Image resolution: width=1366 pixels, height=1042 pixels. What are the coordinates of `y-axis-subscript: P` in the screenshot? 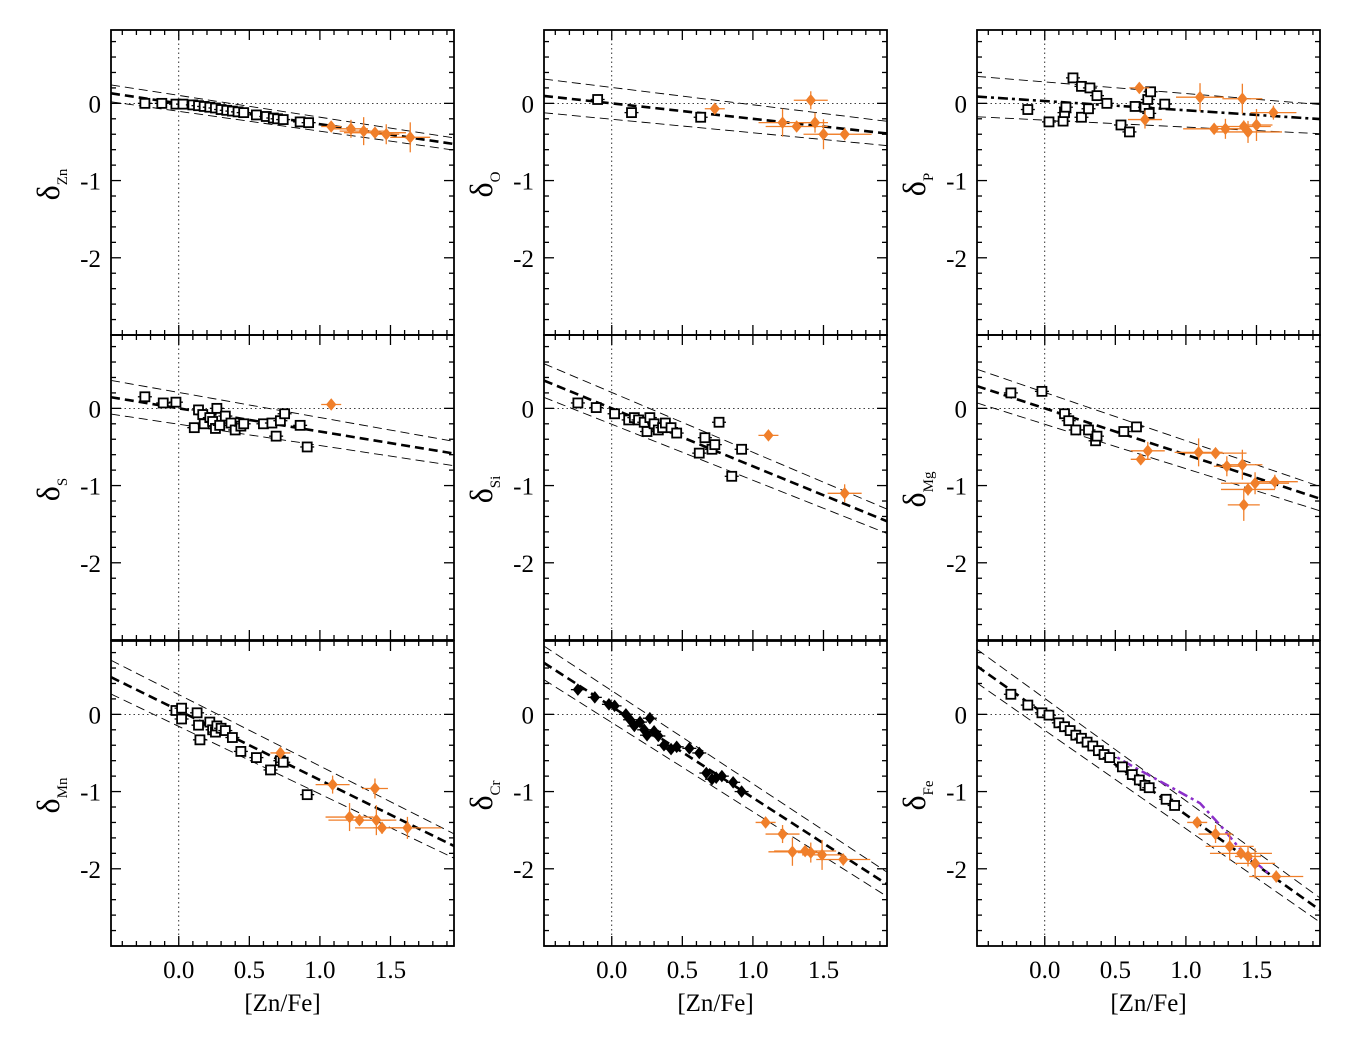 It's located at (929, 177).